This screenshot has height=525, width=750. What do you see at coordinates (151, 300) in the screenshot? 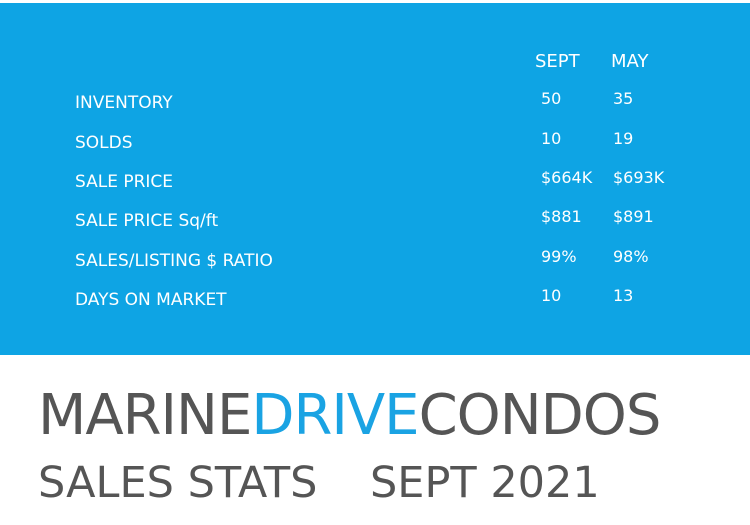
I see `row-label: DAYS ON MARKET` at bounding box center [151, 300].